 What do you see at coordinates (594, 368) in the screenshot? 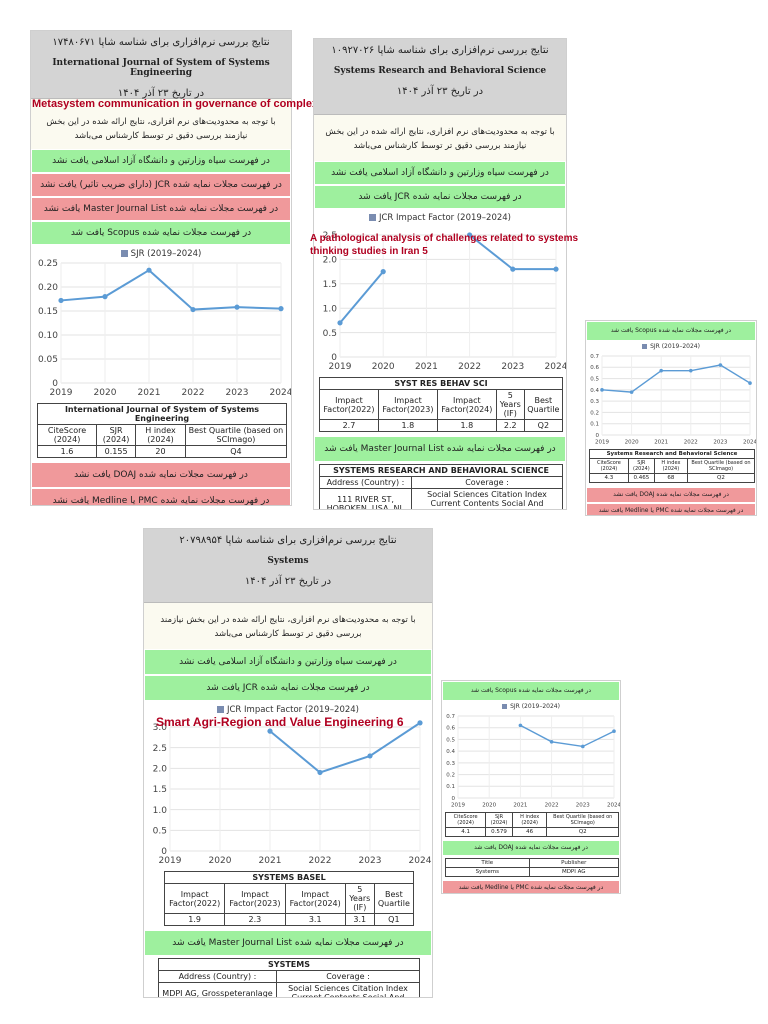
I see `y-tick-label: 0.6` at bounding box center [594, 368].